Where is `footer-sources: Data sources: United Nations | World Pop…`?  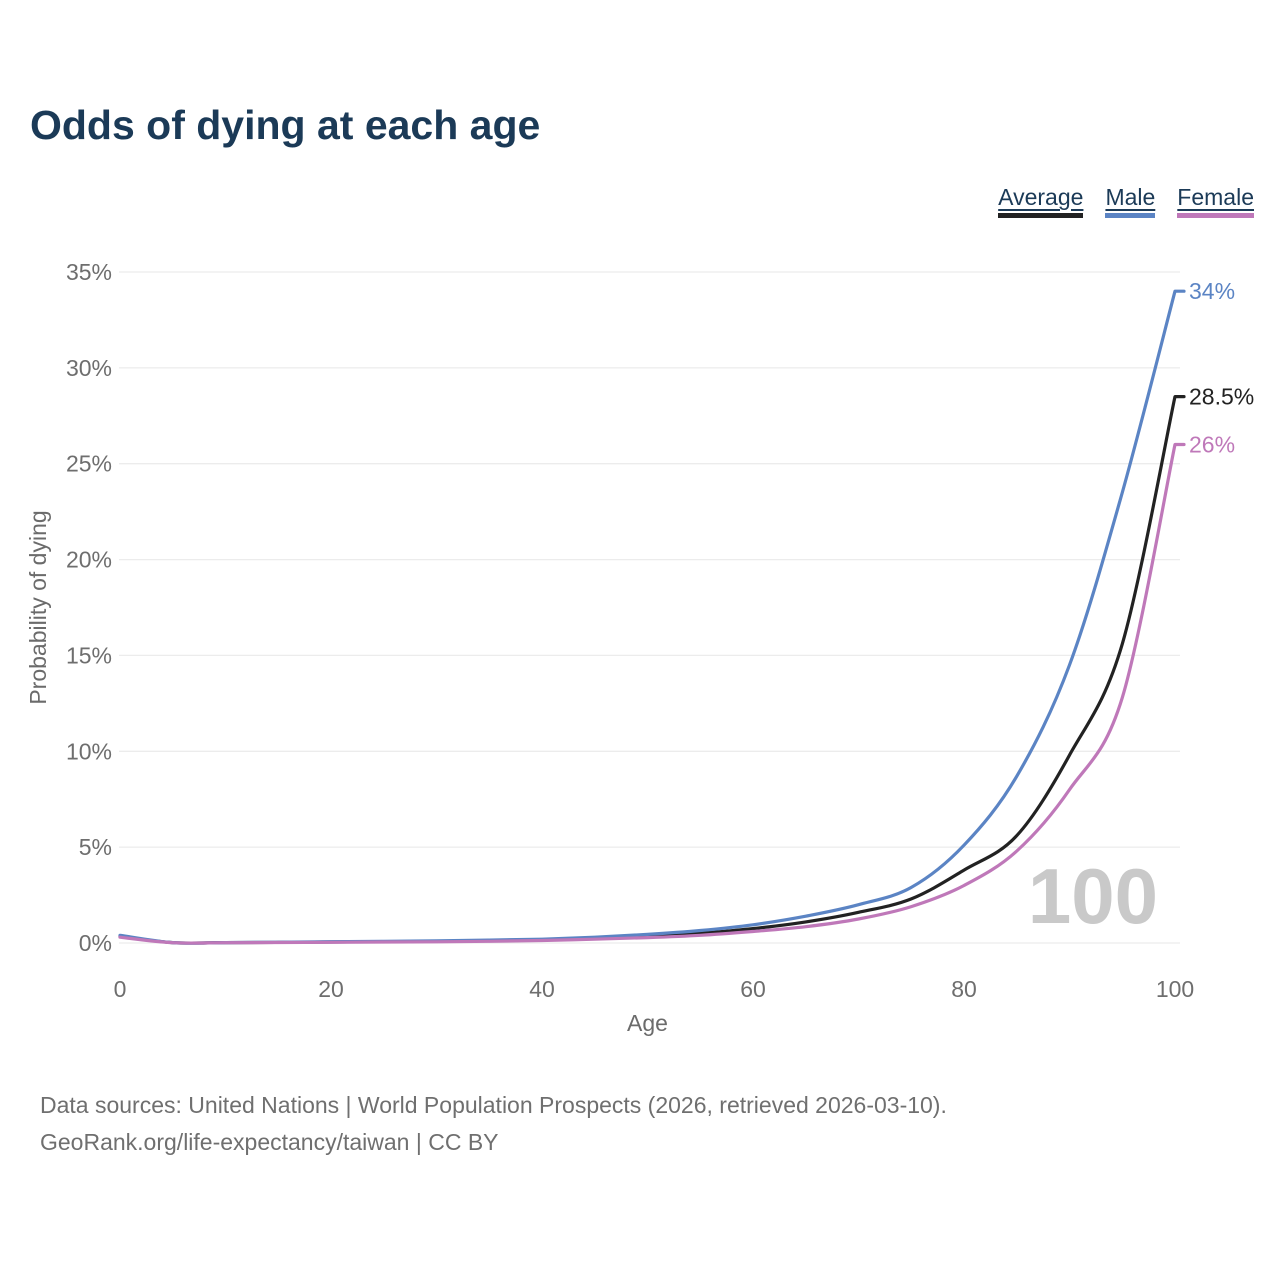
footer-sources: Data sources: United Nations | World Pop… is located at coordinates (493, 1105).